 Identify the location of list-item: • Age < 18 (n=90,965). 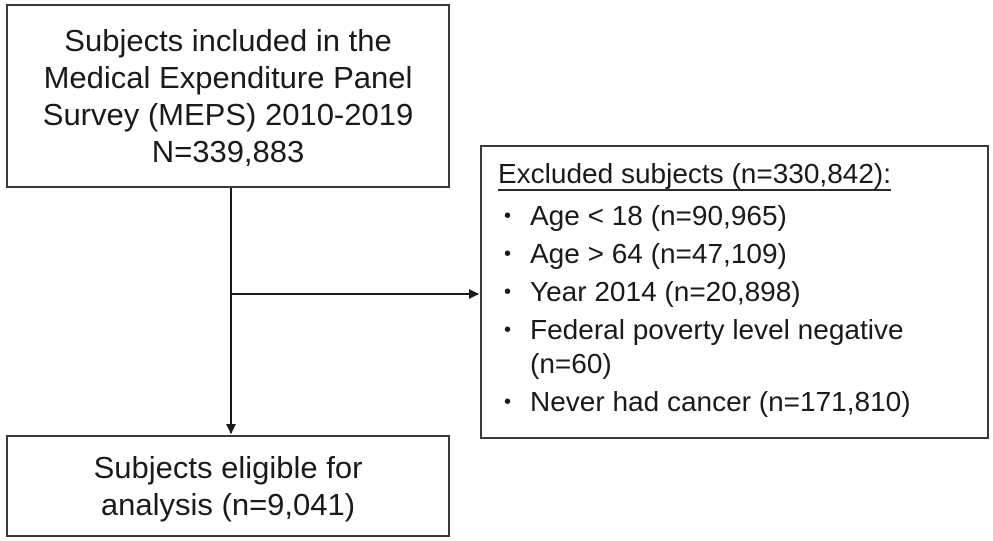
(735, 216).